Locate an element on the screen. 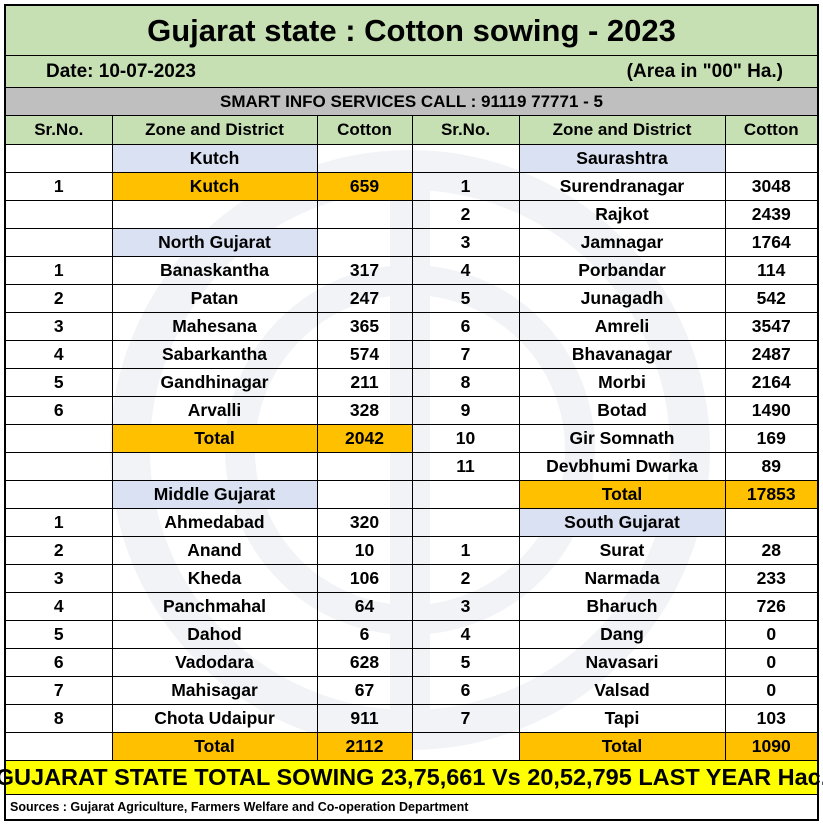 The image size is (823, 825). right-cotton-cell: 2164 is located at coordinates (771, 382).